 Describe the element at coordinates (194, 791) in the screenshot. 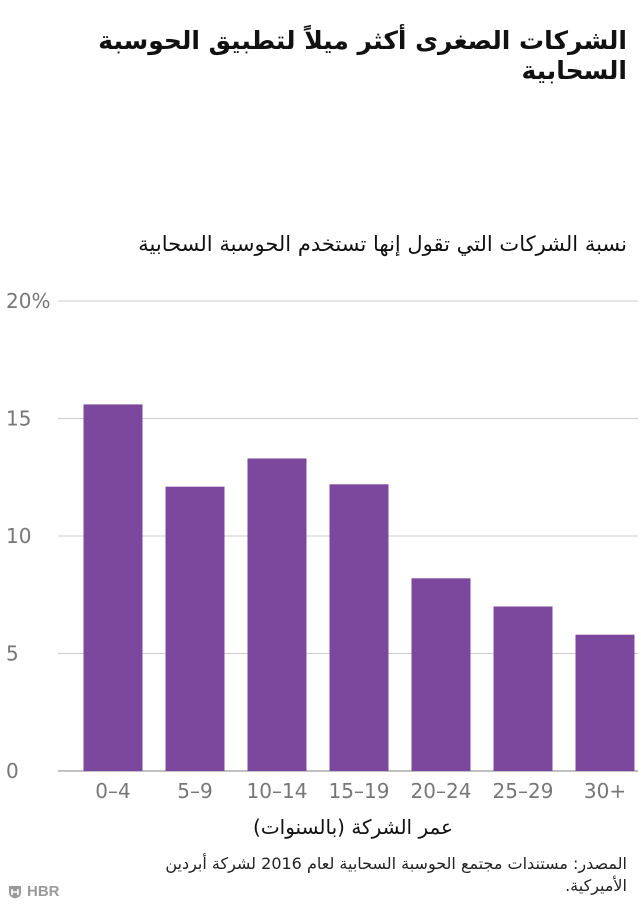

I see `x-tick-label: 5–9` at that location.